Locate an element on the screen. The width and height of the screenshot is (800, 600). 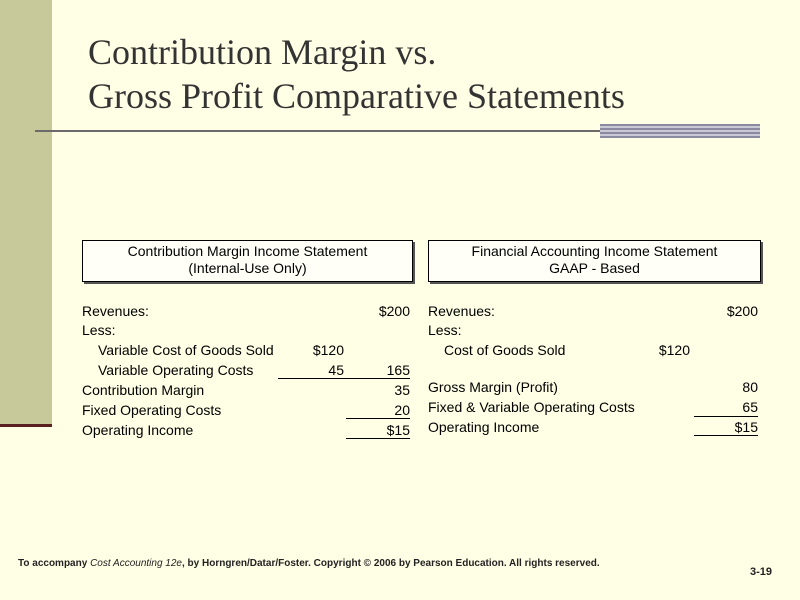
footer-book-title: Cost Accounting 12e is located at coordinates (136, 563).